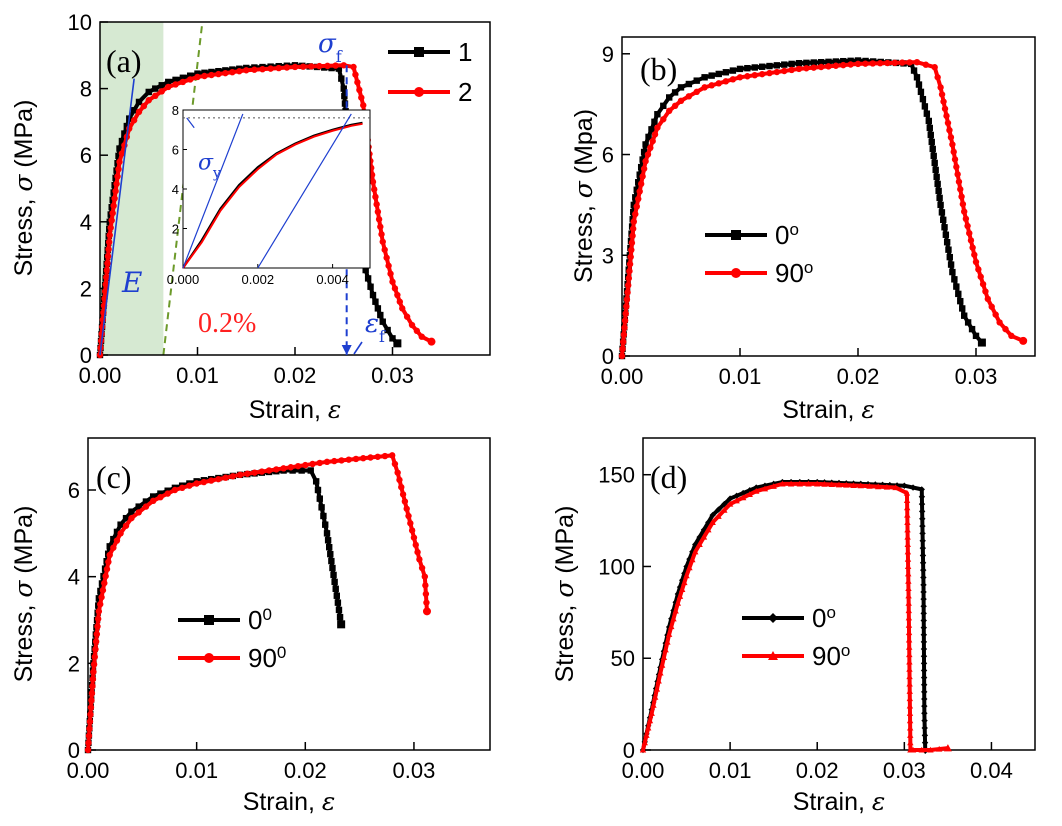 This screenshot has width=1062, height=826. What do you see at coordinates (808, 267) in the screenshot?
I see `legend-superscript: o` at bounding box center [808, 267].